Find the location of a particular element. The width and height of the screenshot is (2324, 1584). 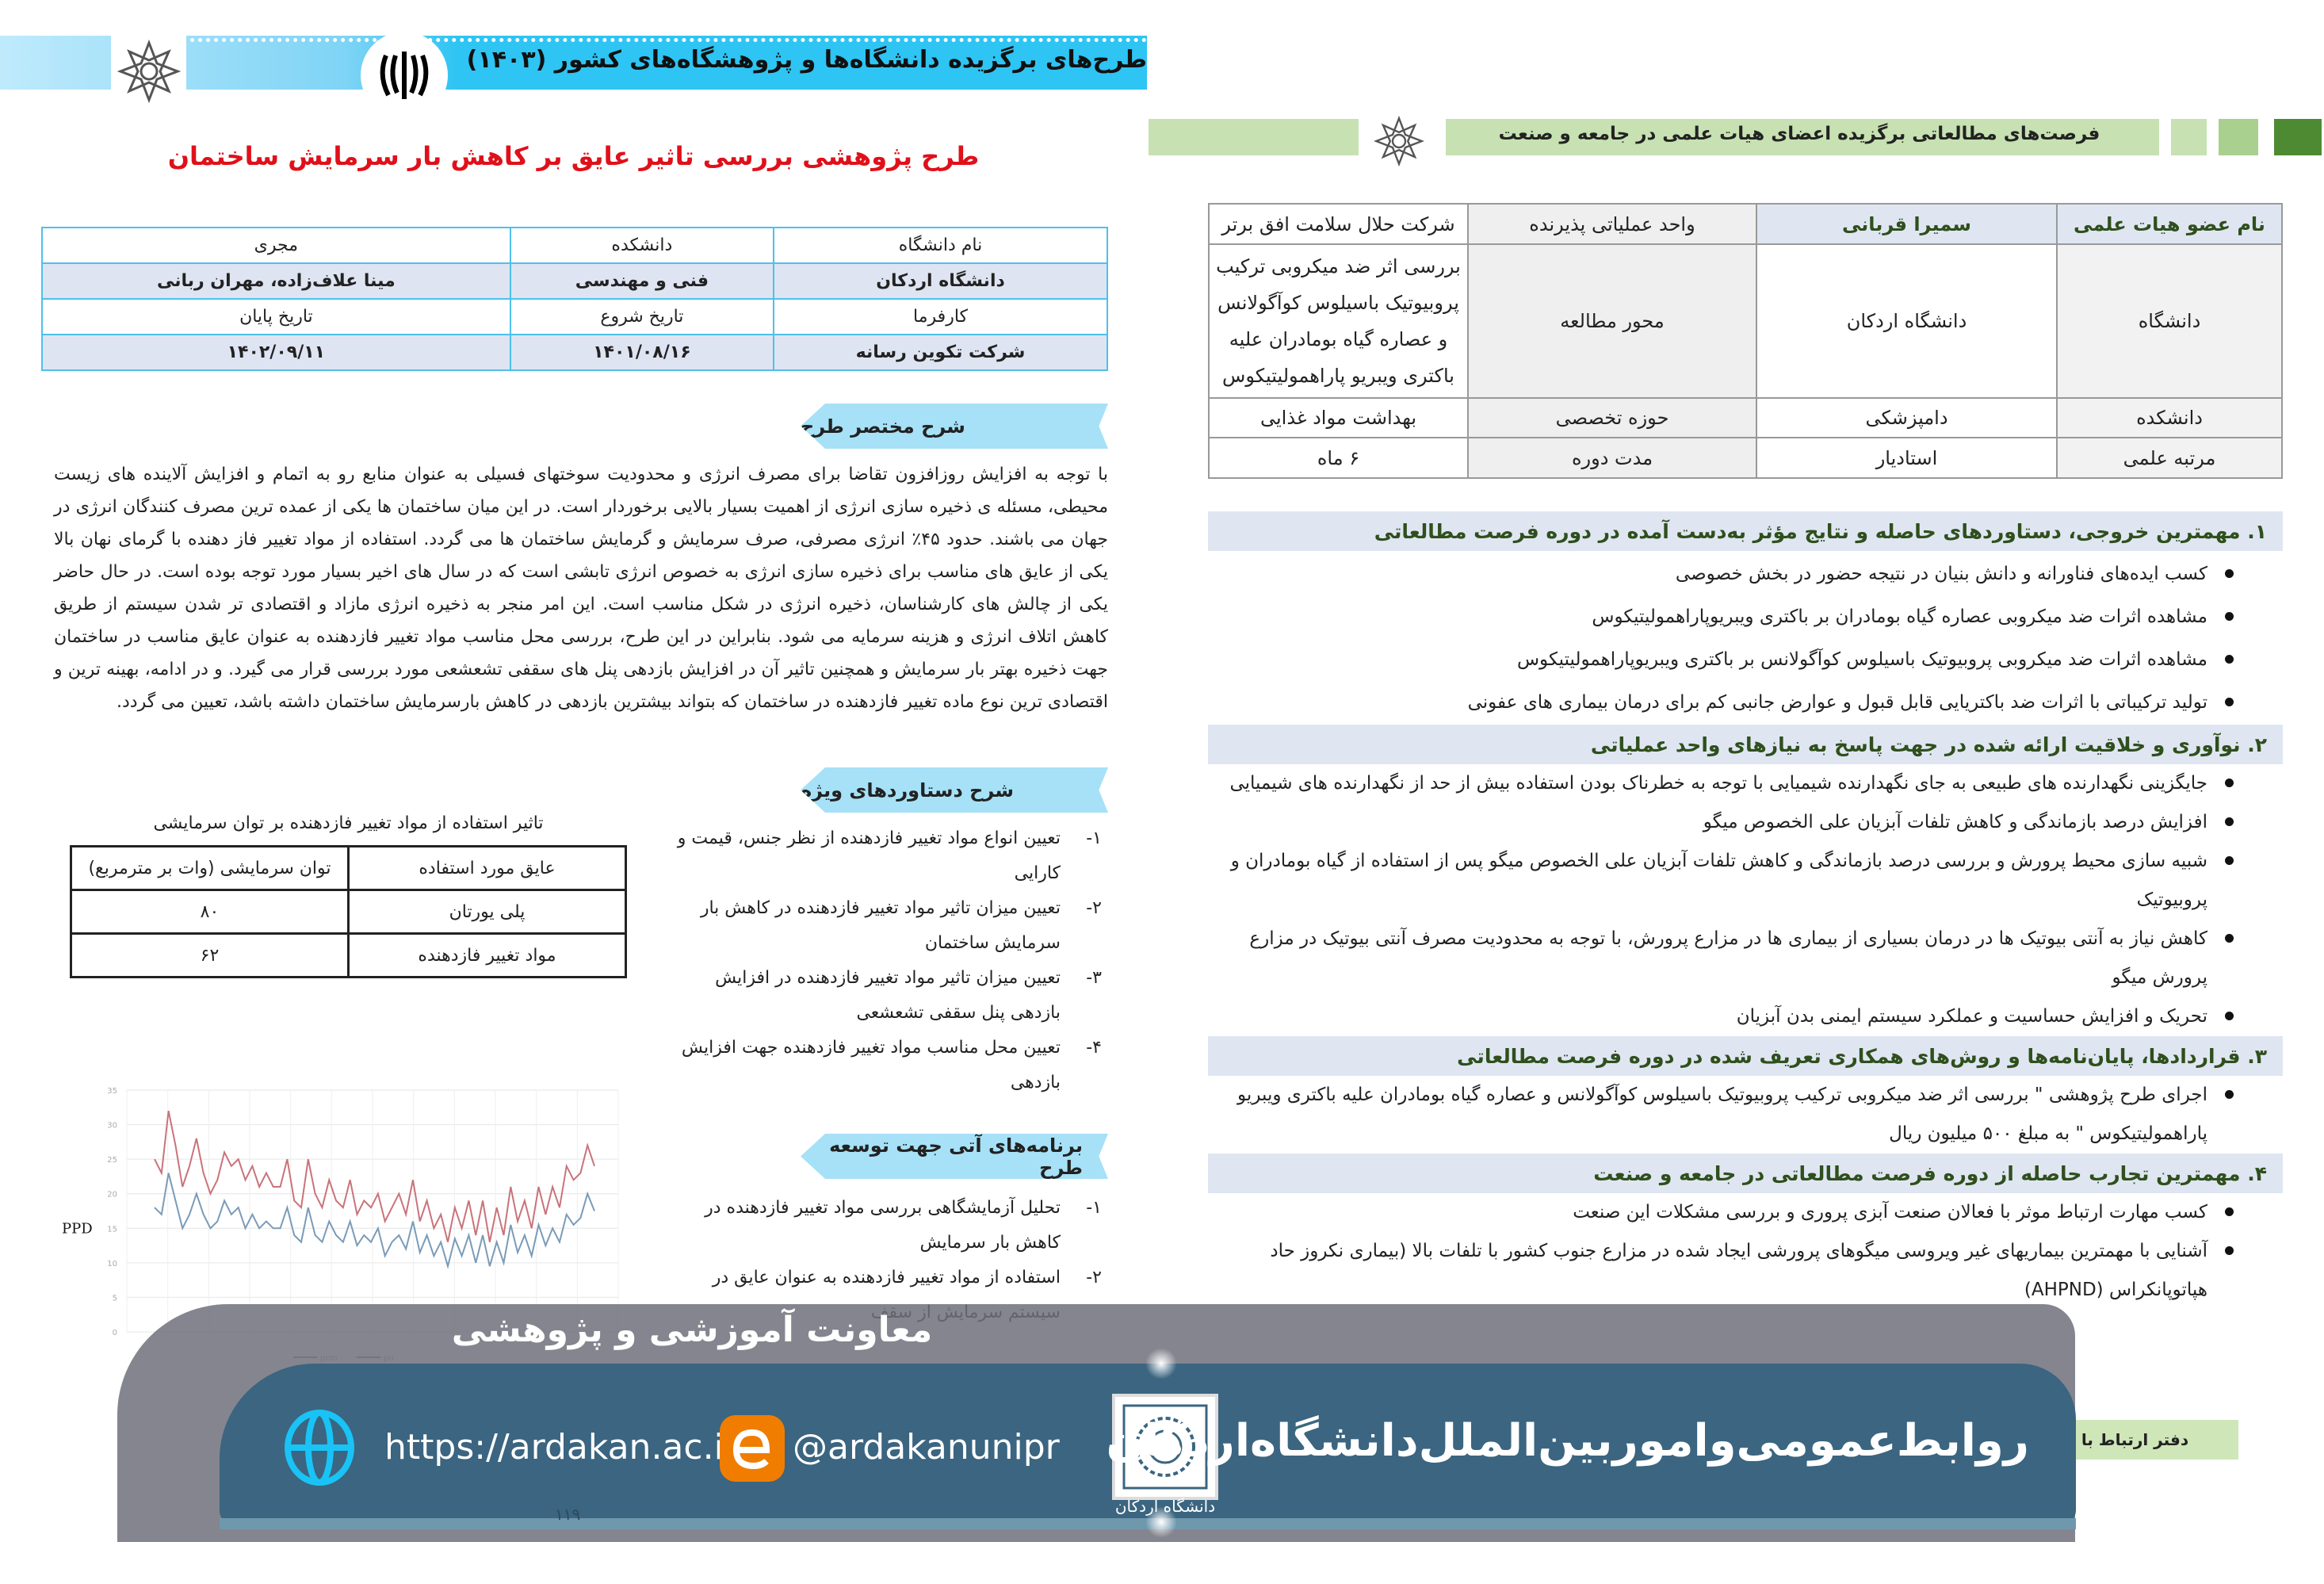

social-app-icon is located at coordinates (752, 1449).